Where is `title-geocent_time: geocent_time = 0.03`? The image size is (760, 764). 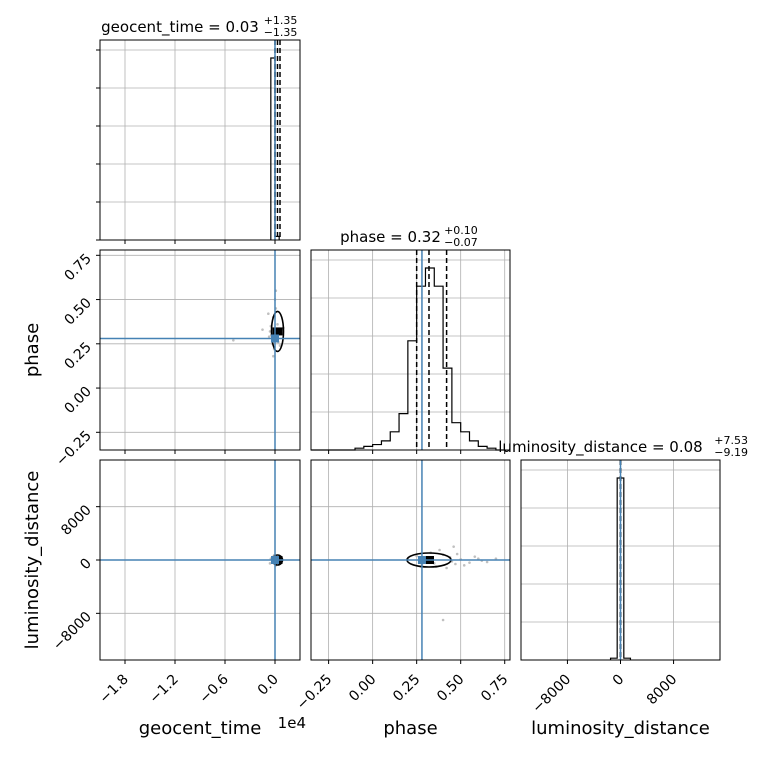
title-geocent_time: geocent_time = 0.03 is located at coordinates (180, 27).